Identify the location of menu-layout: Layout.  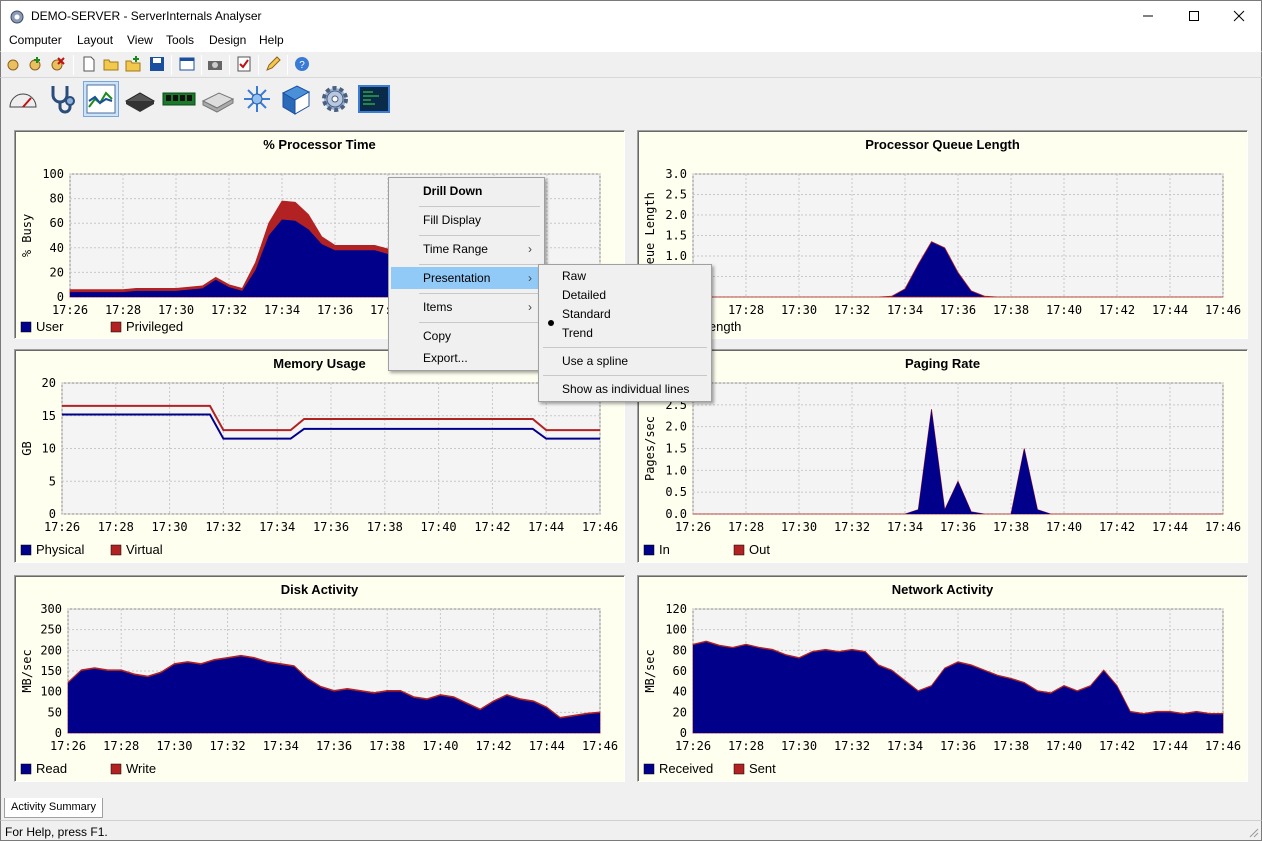
(95, 40).